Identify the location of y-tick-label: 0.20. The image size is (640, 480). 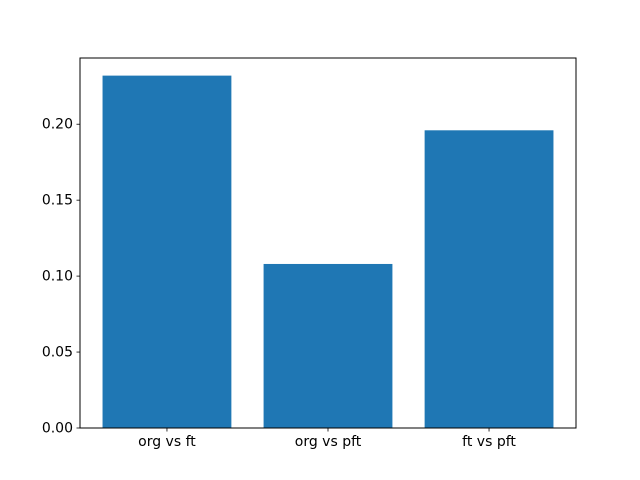
(57, 125).